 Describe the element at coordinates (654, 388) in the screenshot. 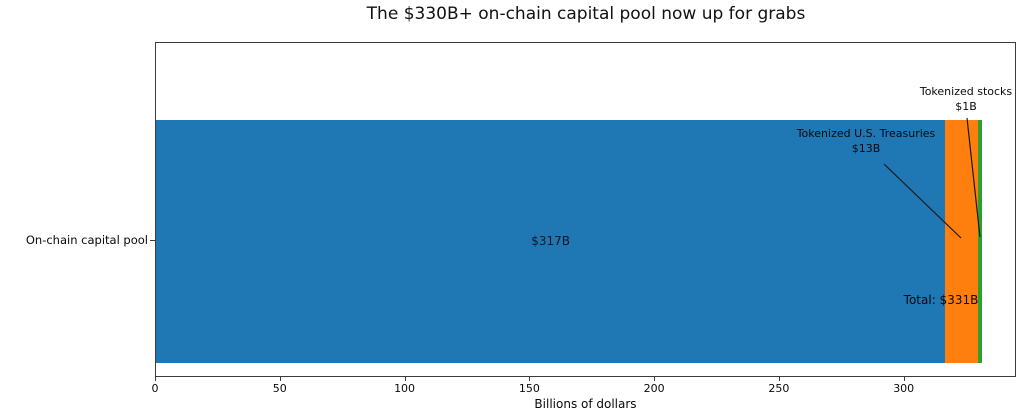

I see `x-tick-label: 200` at that location.